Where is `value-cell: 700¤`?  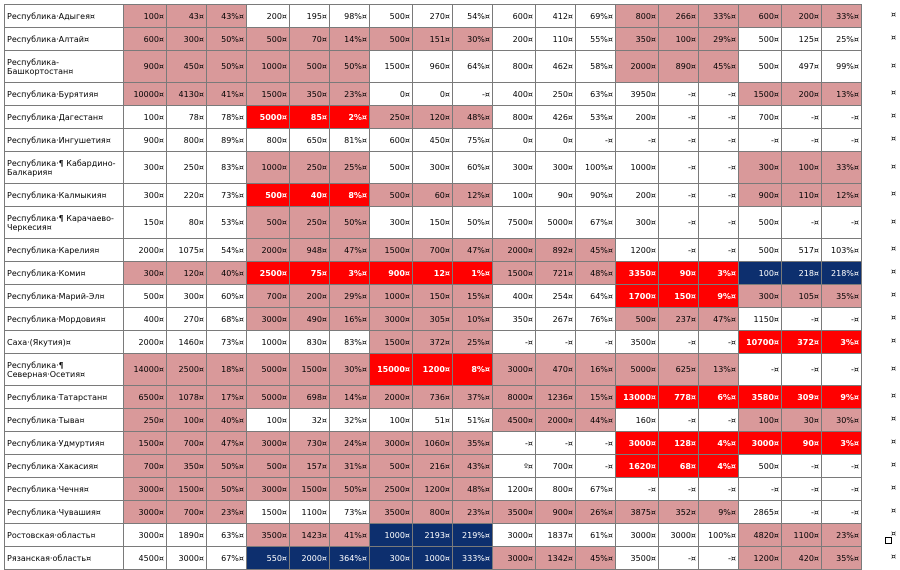
value-cell: 700¤ is located at coordinates (555, 466).